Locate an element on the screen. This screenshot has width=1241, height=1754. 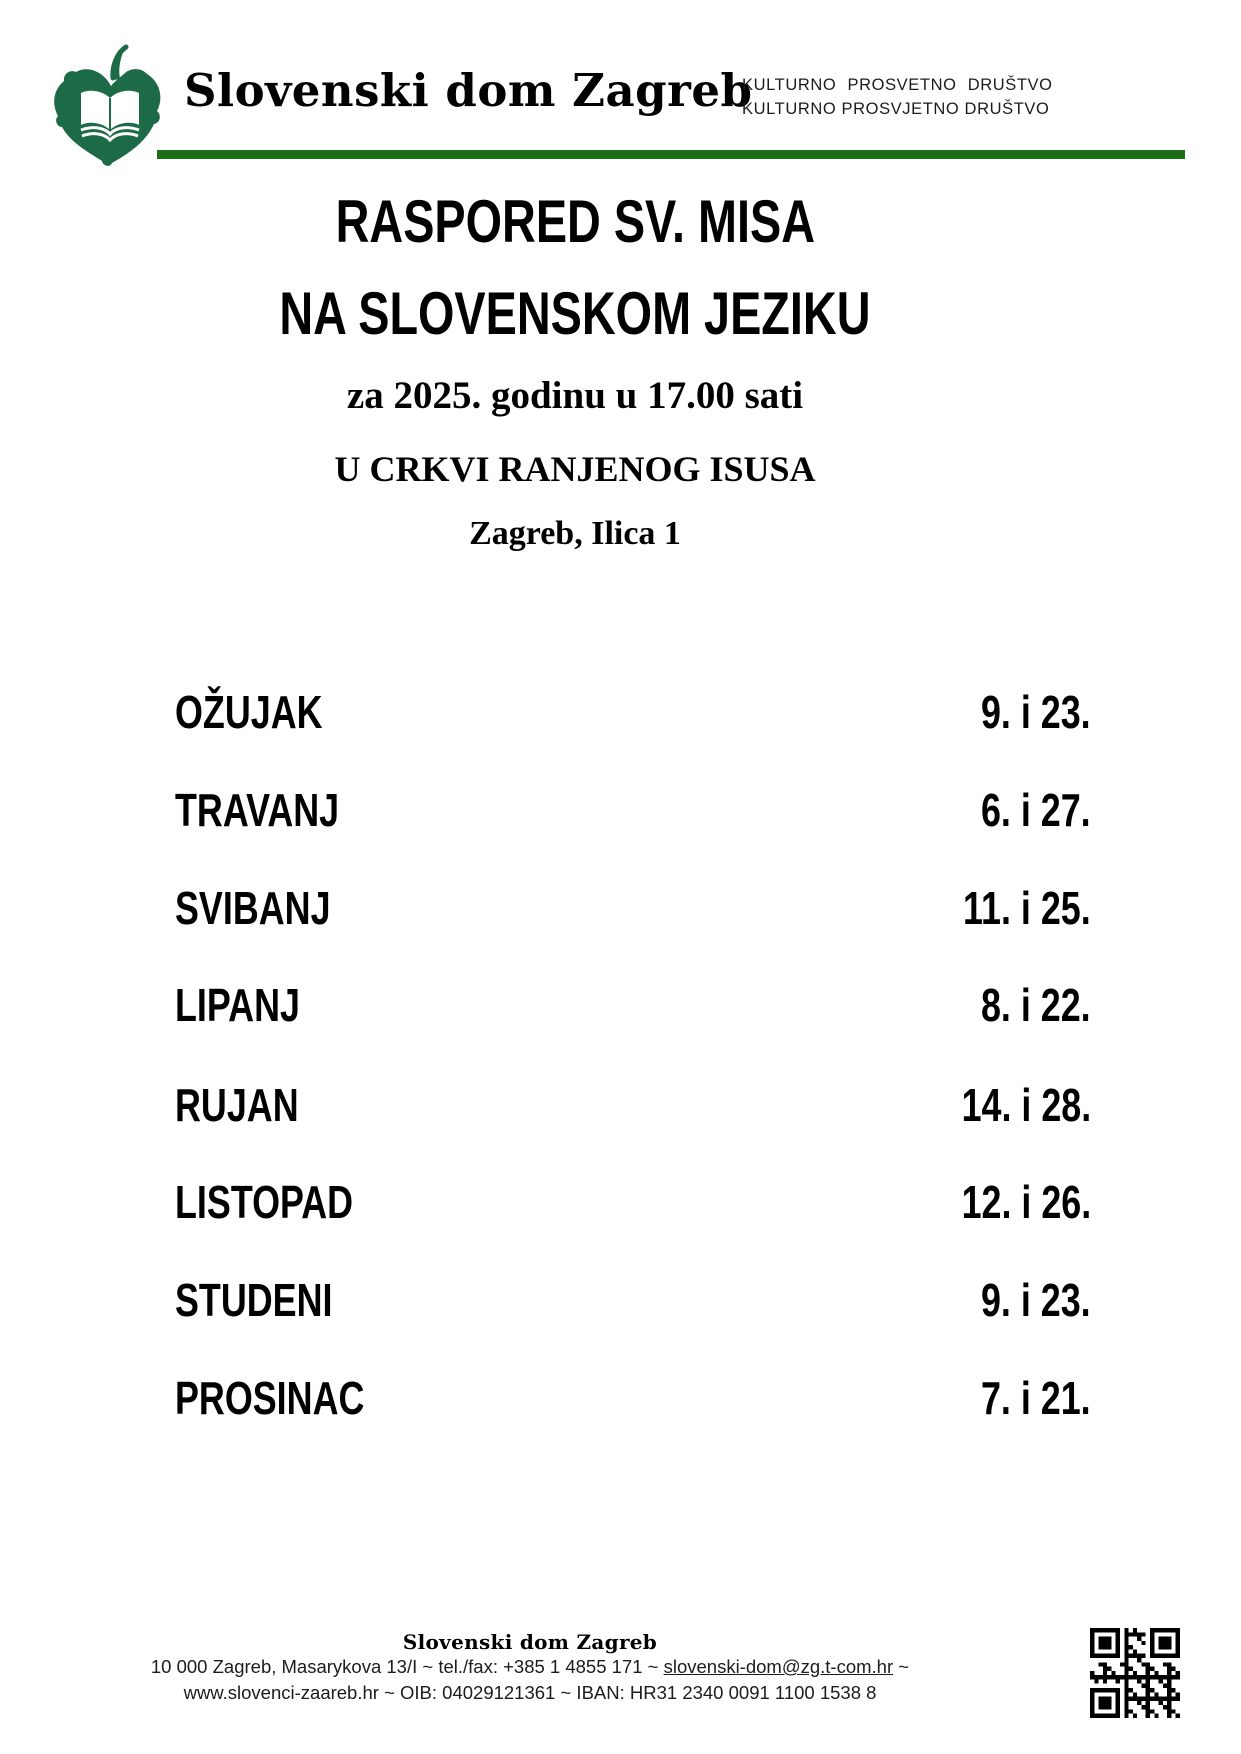
schedule-row: OŽUJAK 9. i 23. is located at coordinates (633, 712).